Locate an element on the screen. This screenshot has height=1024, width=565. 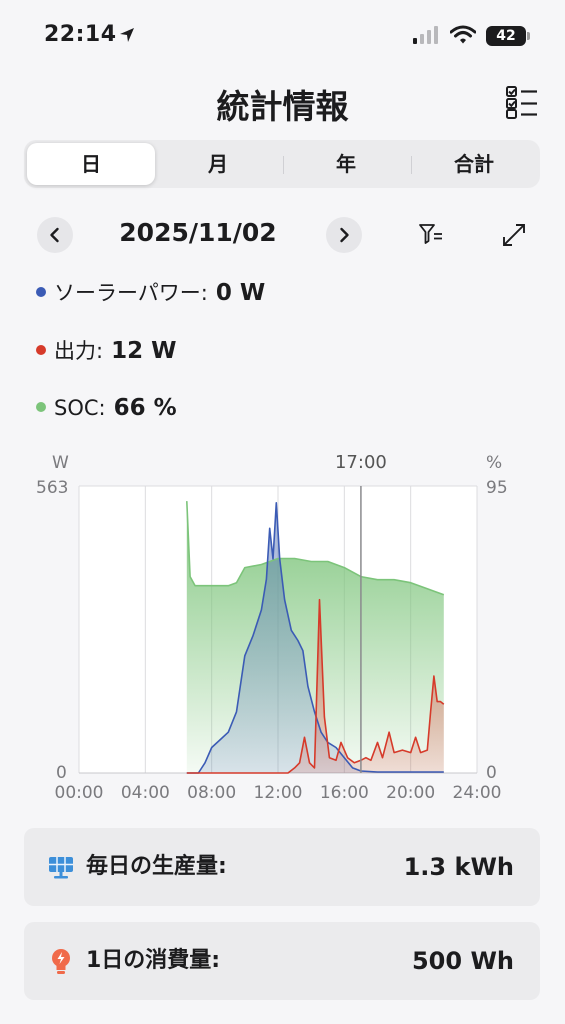
tab-month: 月 is located at coordinates (218, 164).